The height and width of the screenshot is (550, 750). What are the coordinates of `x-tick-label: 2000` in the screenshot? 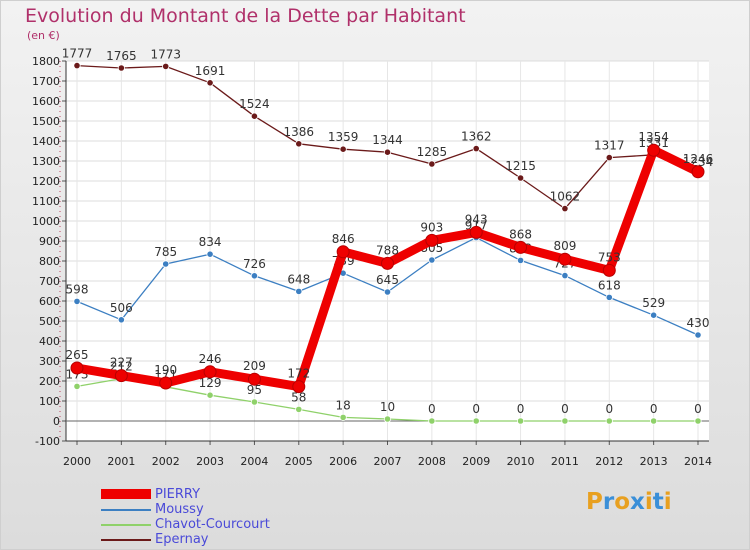 It's located at (77, 461).